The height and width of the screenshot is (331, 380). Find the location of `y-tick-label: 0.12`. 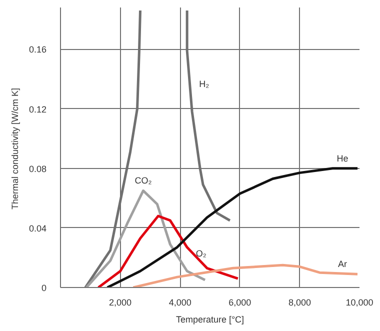

y-tick-label: 0.12 is located at coordinates (37, 109).